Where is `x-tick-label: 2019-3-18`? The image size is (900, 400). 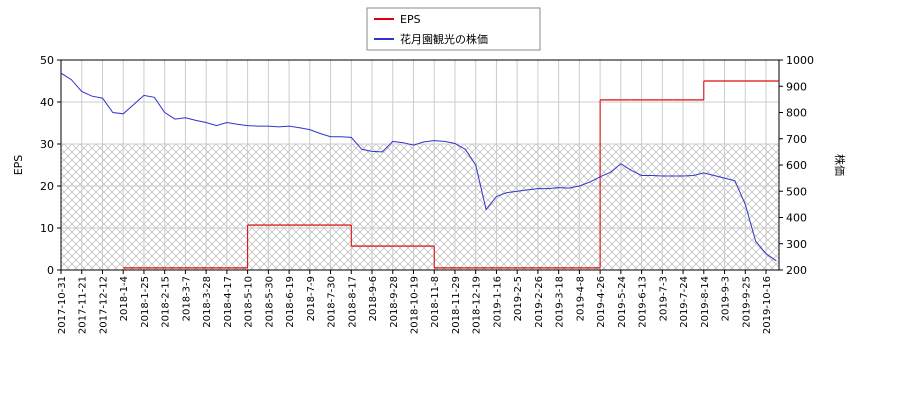 x-tick-label: 2019-3-18 is located at coordinates (560, 302).